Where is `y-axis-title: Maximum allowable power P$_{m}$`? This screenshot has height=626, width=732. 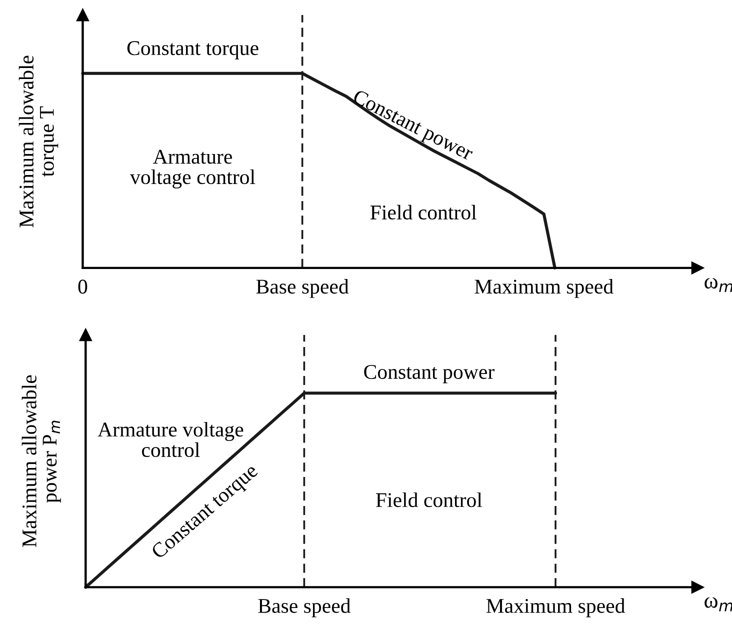 y-axis-title: Maximum allowable power P$_{m}$ is located at coordinates (41, 461).